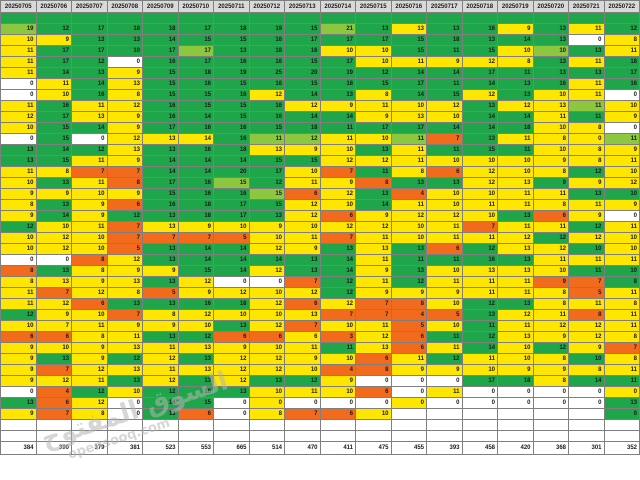 Image resolution: width=640 pixels, height=480 pixels. What do you see at coordinates (266, 29) in the screenshot?
I see `cell: 19` at bounding box center [266, 29].